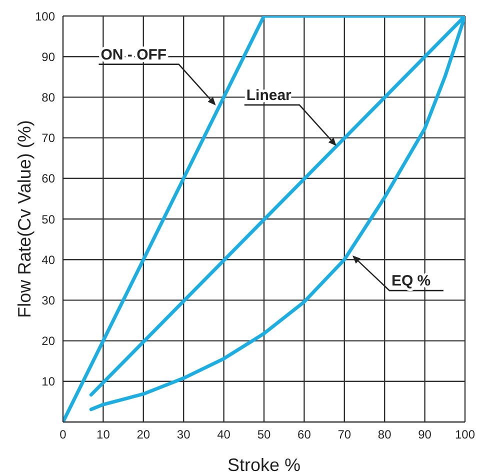  I want to click on x-tick-label: 60, so click(305, 435).